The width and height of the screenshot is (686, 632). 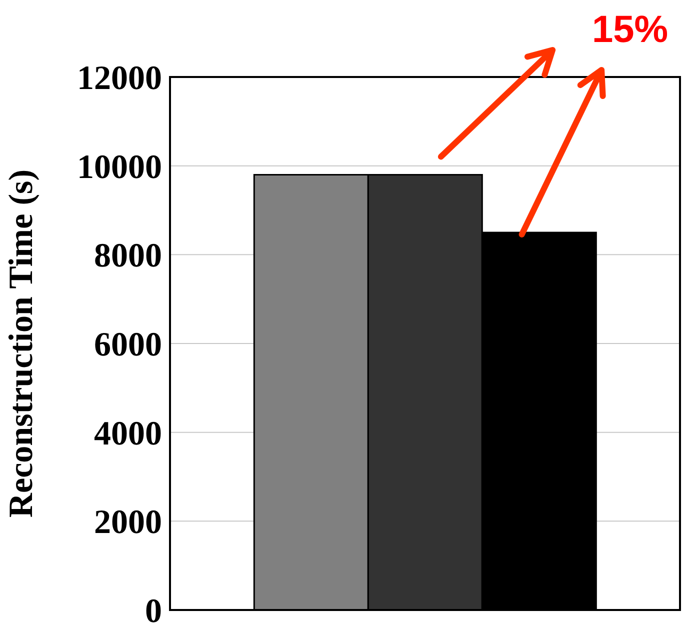 What do you see at coordinates (128, 345) in the screenshot?
I see `y-tick-label: 6000` at bounding box center [128, 345].